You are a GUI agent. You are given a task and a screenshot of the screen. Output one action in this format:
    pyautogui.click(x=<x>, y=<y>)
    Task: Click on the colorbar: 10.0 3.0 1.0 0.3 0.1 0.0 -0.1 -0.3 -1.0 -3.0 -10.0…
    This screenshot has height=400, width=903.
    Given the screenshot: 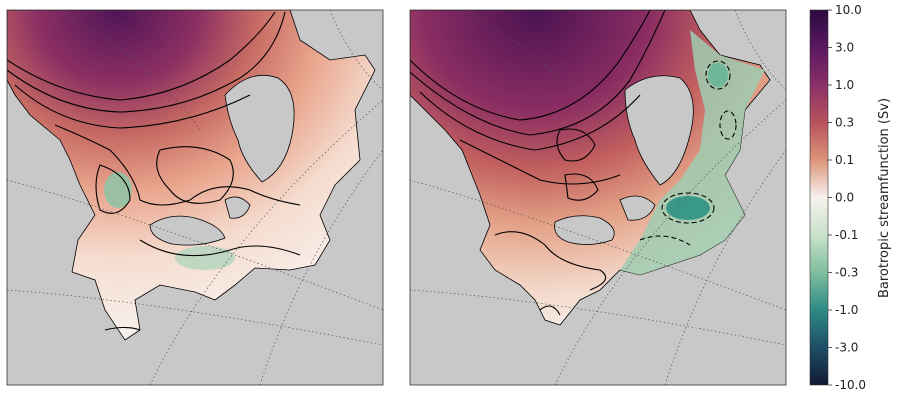 What is the action you would take?
    pyautogui.click(x=850, y=197)
    